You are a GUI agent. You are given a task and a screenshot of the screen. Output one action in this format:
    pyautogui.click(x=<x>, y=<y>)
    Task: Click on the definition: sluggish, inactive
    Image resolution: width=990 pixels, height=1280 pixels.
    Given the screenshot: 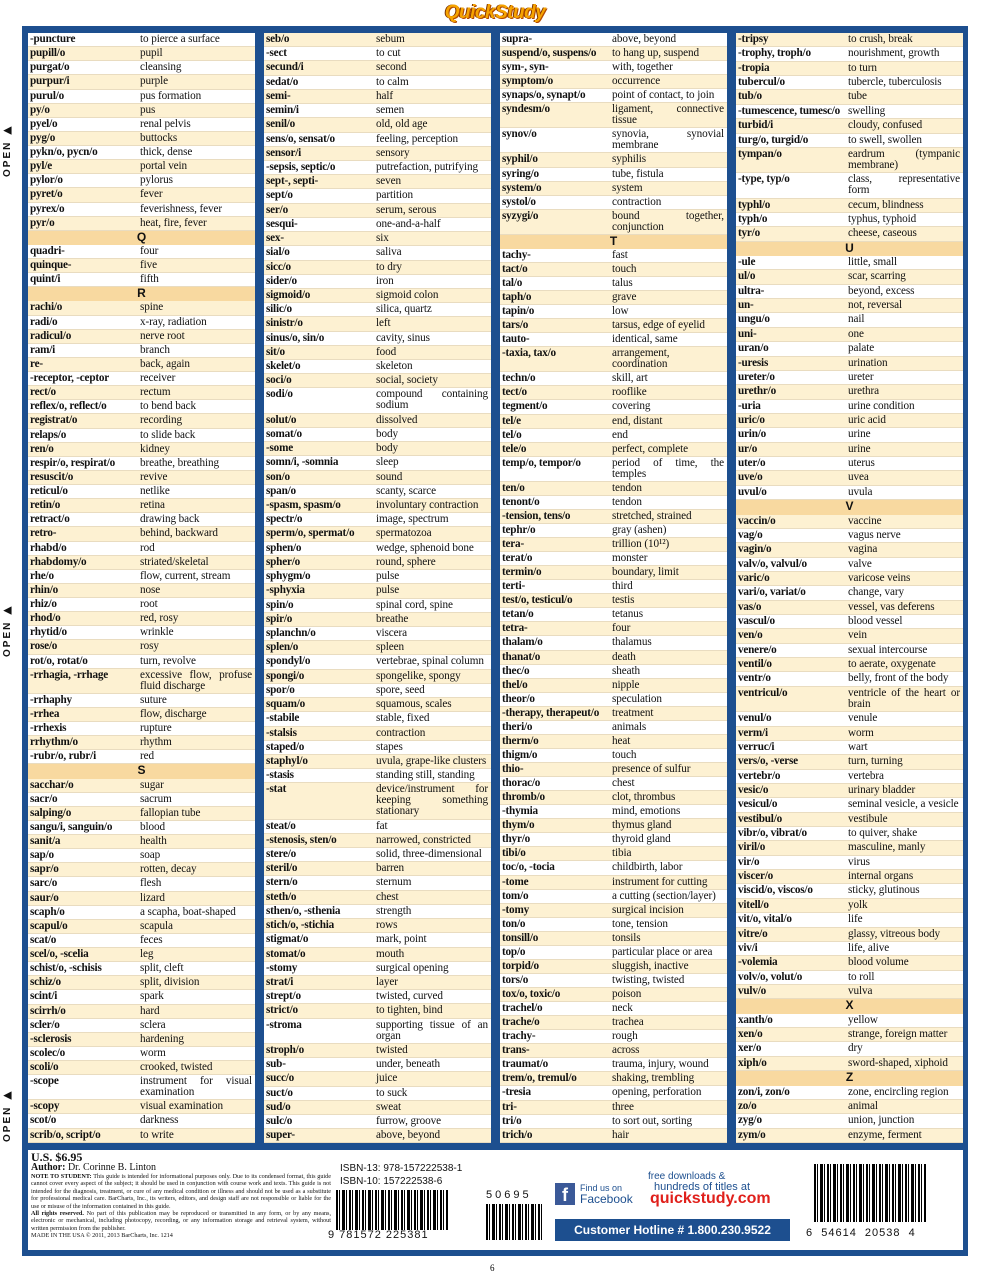 What is the action you would take?
    pyautogui.click(x=650, y=965)
    